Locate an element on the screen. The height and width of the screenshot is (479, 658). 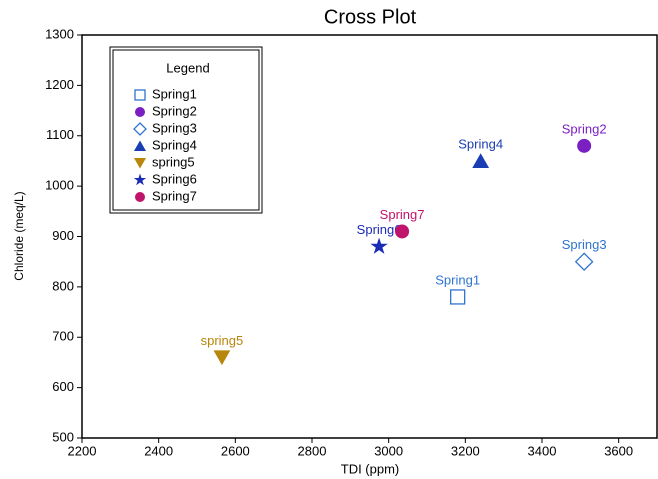
legend-label: Spring4 is located at coordinates (174, 144).